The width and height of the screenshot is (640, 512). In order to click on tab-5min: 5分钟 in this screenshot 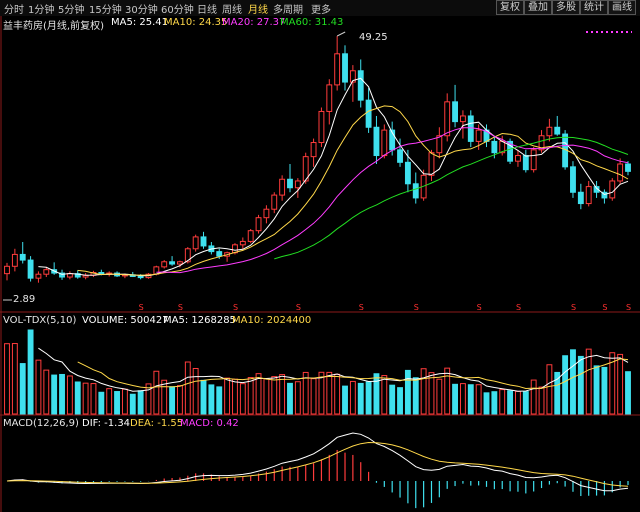, I will do `click(71, 10)`.